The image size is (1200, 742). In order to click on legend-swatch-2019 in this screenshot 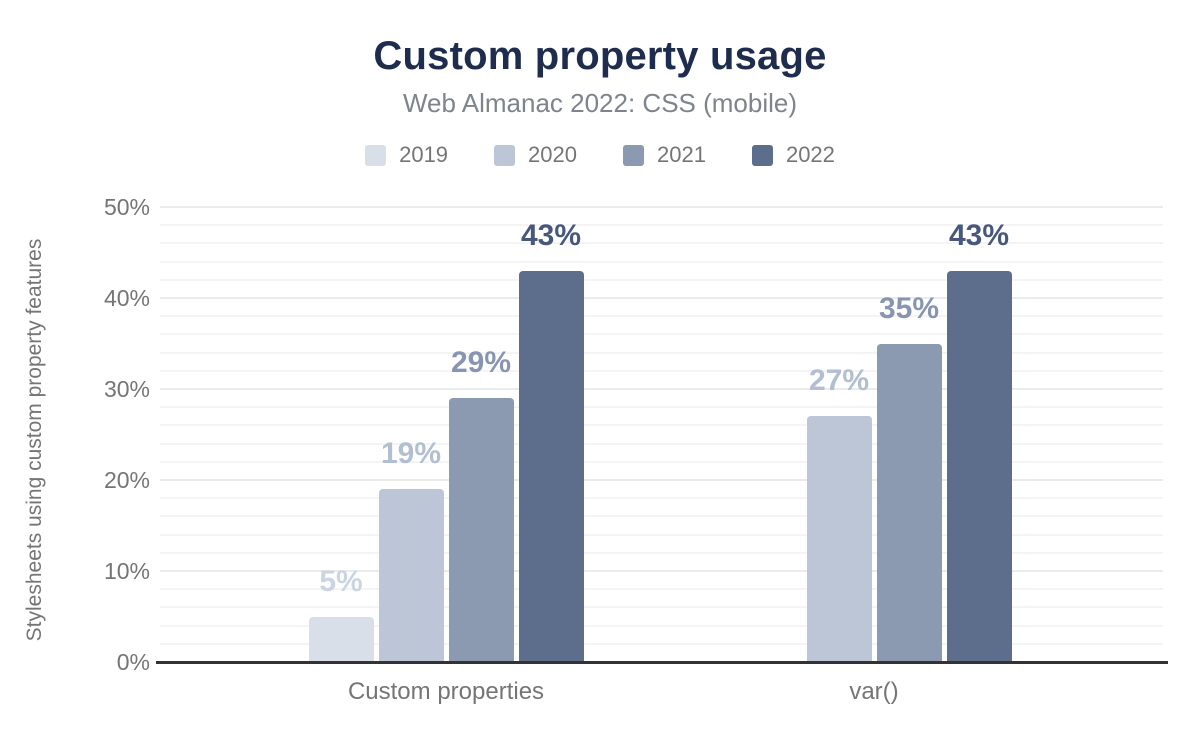, I will do `click(376, 155)`.